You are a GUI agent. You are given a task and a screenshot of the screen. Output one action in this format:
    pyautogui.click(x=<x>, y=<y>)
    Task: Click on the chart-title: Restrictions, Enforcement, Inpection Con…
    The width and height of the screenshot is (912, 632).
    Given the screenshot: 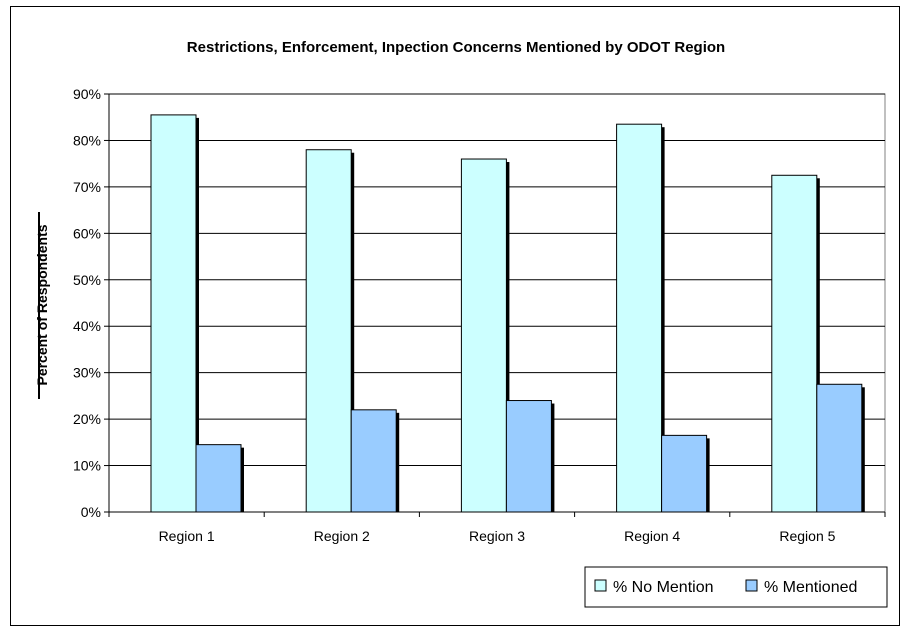 What is the action you would take?
    pyautogui.click(x=456, y=47)
    